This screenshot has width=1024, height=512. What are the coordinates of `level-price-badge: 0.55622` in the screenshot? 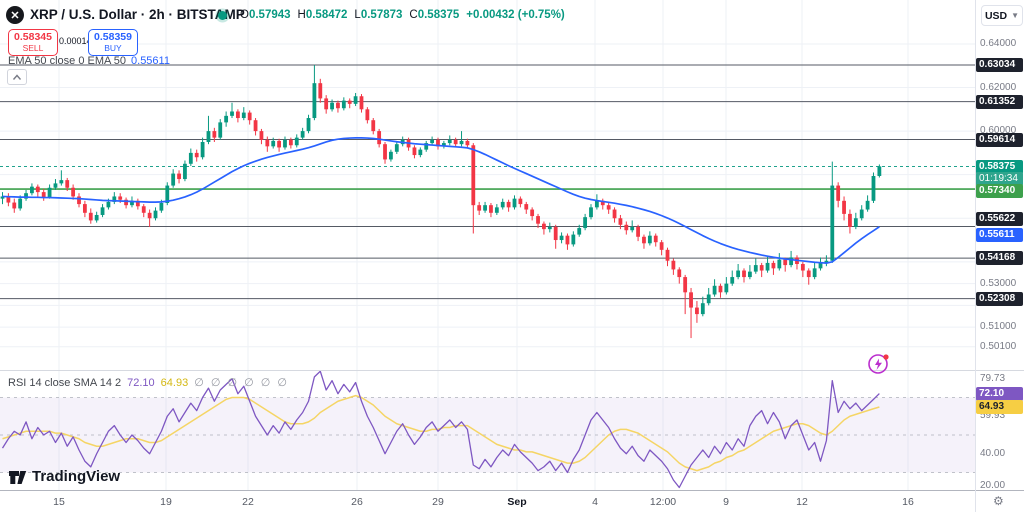 It's located at (999, 219).